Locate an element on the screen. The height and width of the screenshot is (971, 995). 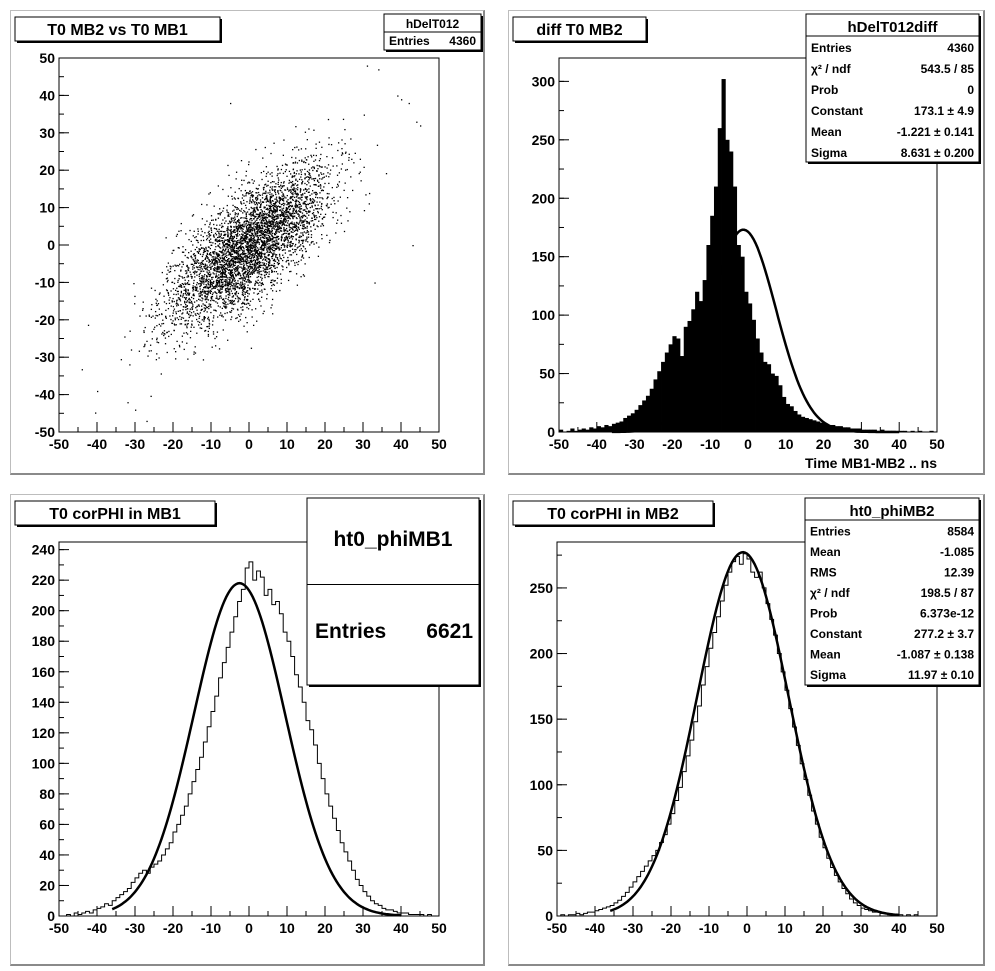
x-tick-label: 50 is located at coordinates (439, 928).